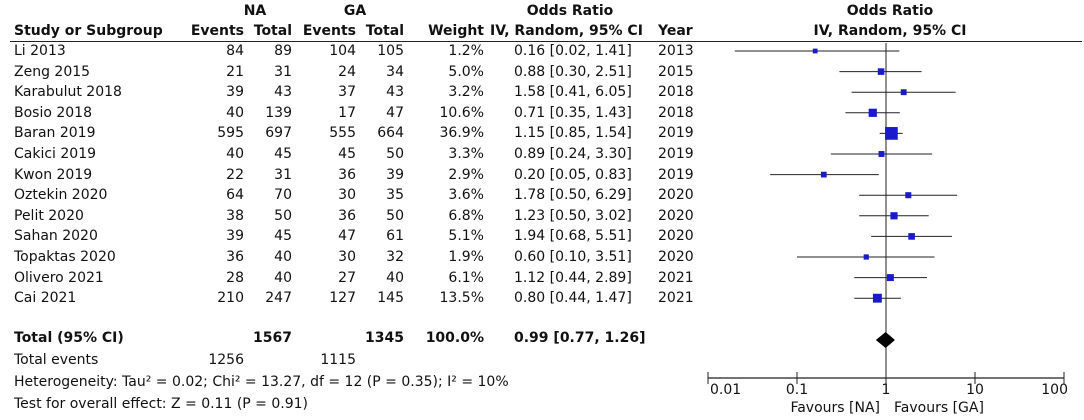 This screenshot has height=420, width=1084. I want to click on weight-cell: 10.6%, so click(461, 112).